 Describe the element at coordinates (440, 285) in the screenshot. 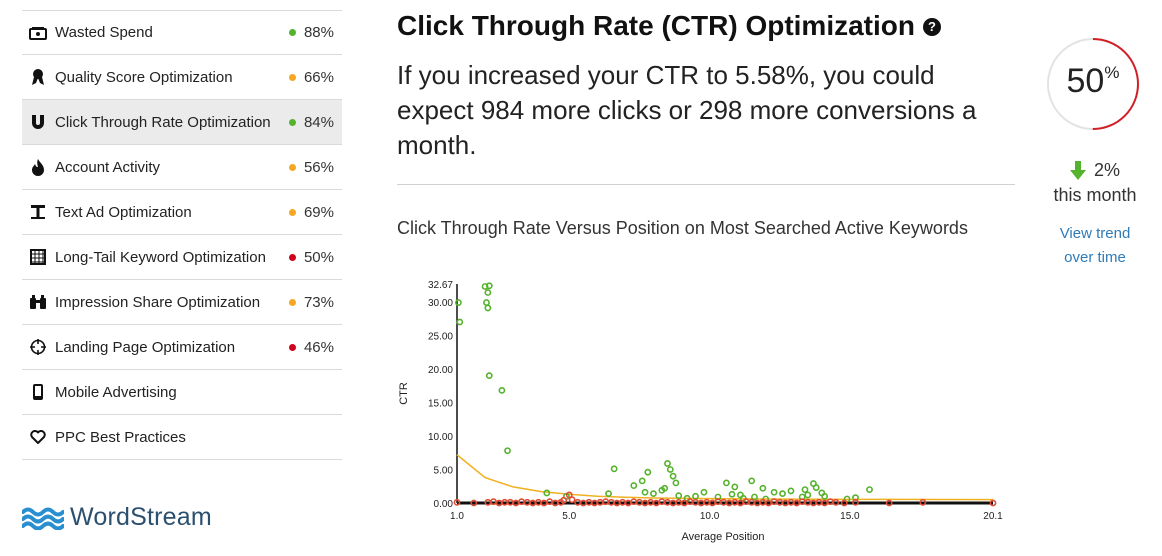

I see `y-tick-label: 32.67` at that location.